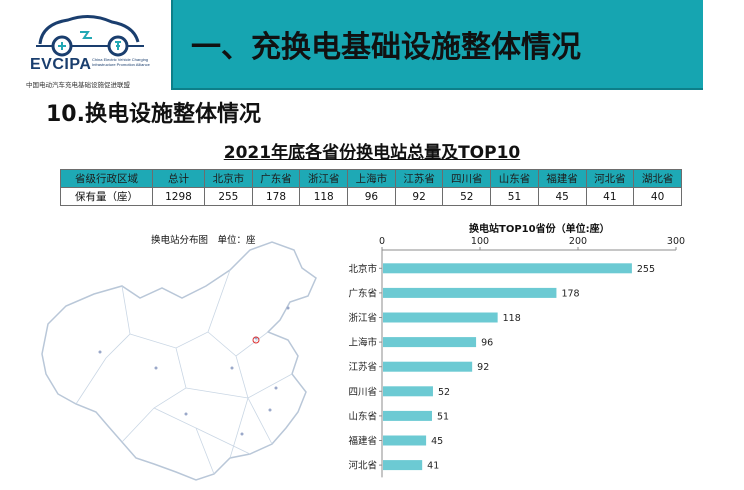 This screenshot has width=744, height=490. Describe the element at coordinates (480, 241) in the screenshot. I see `x-tick-label: 100` at that location.